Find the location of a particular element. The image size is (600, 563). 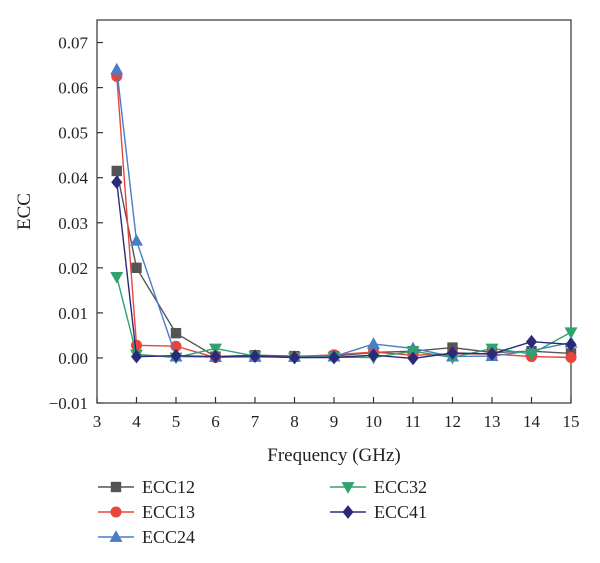

y-tick-label: 0.00 is located at coordinates (73, 358).